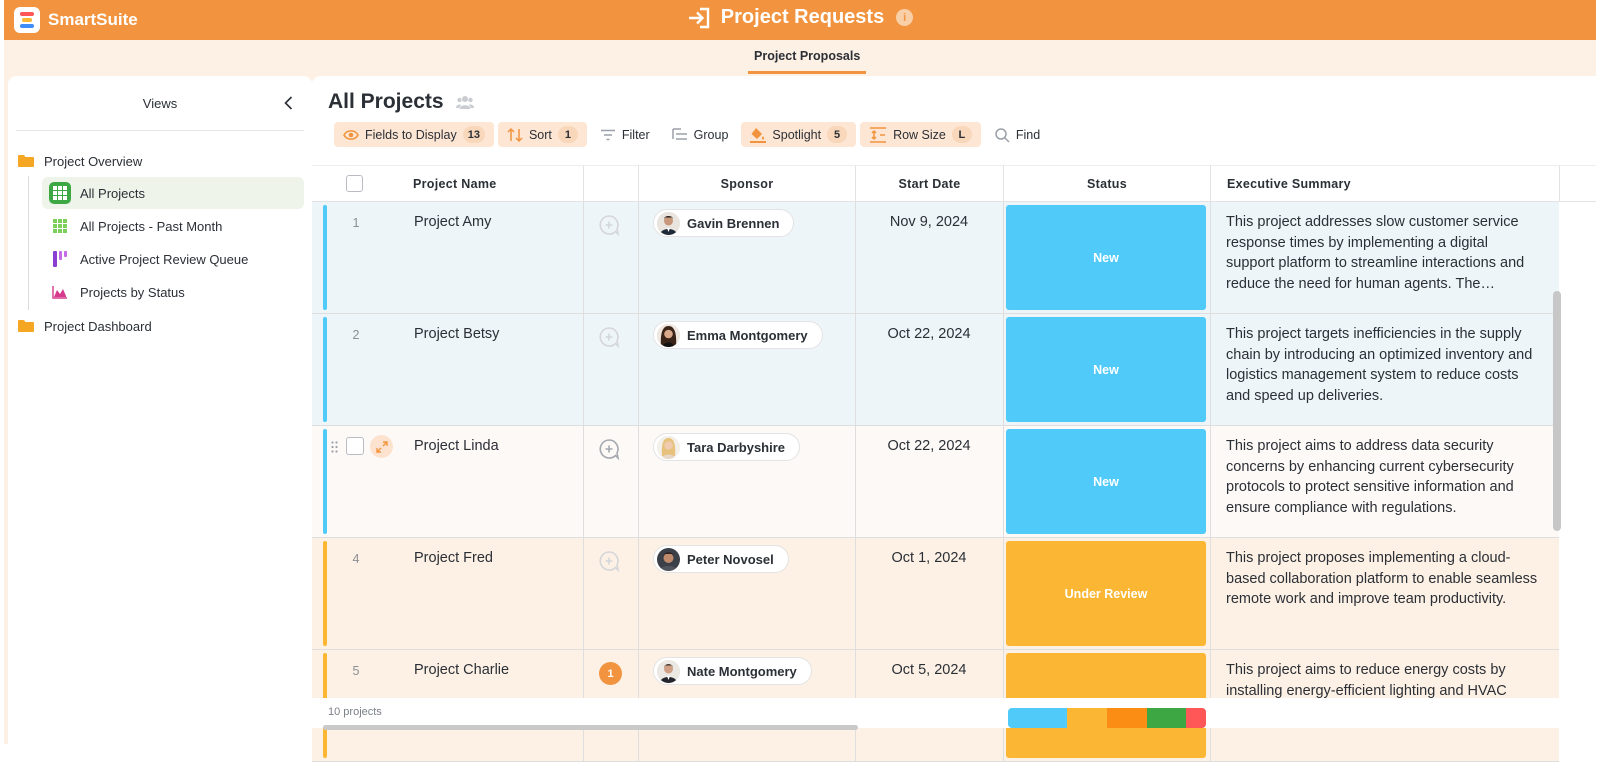  What do you see at coordinates (160, 103) in the screenshot?
I see `views-header: Views` at bounding box center [160, 103].